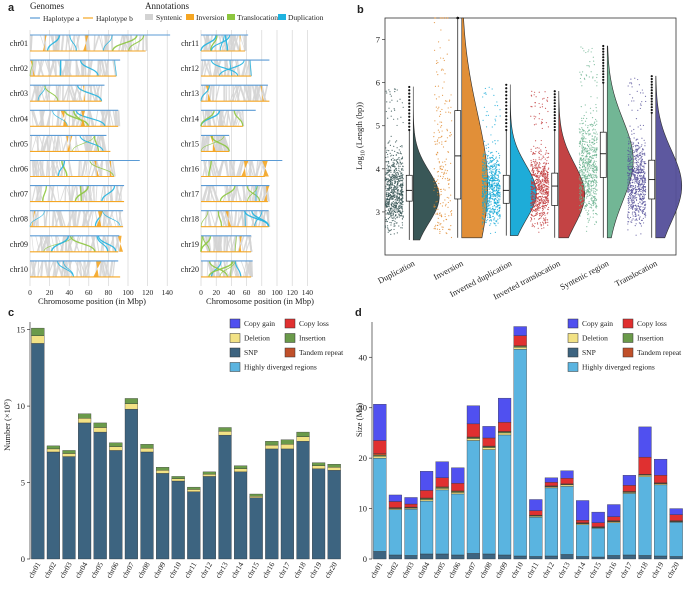  What do you see at coordinates (190, 269) in the screenshot?
I see `chromosome-label: chr20` at bounding box center [190, 269].